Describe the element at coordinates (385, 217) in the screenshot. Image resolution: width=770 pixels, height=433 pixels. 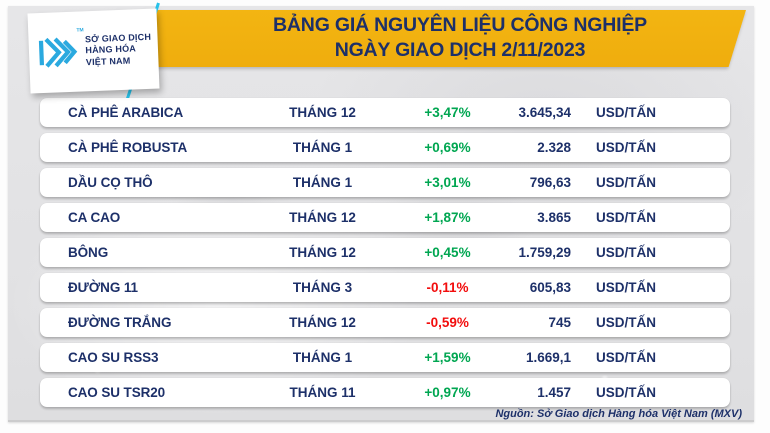
I see `table-row: CA CAO THÁNG 12 +1,87% 3.865 USD/TẤN` at that location.